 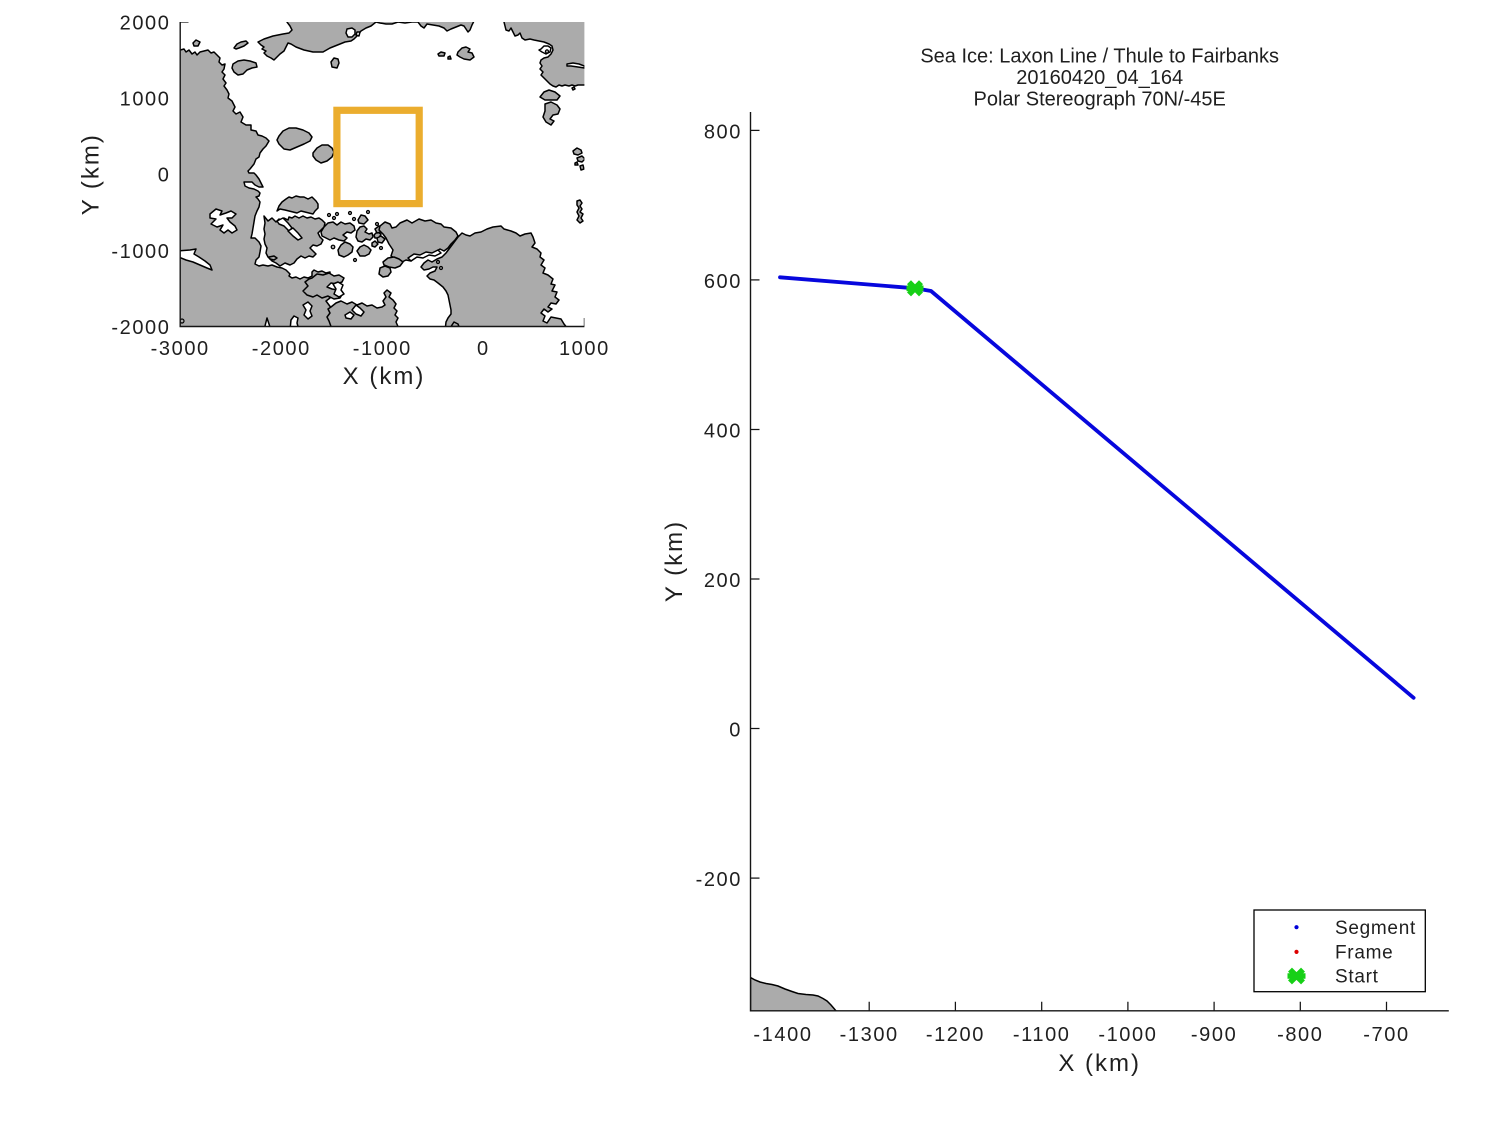 I want to click on svg-text: Segment, so click(x=1375, y=928).